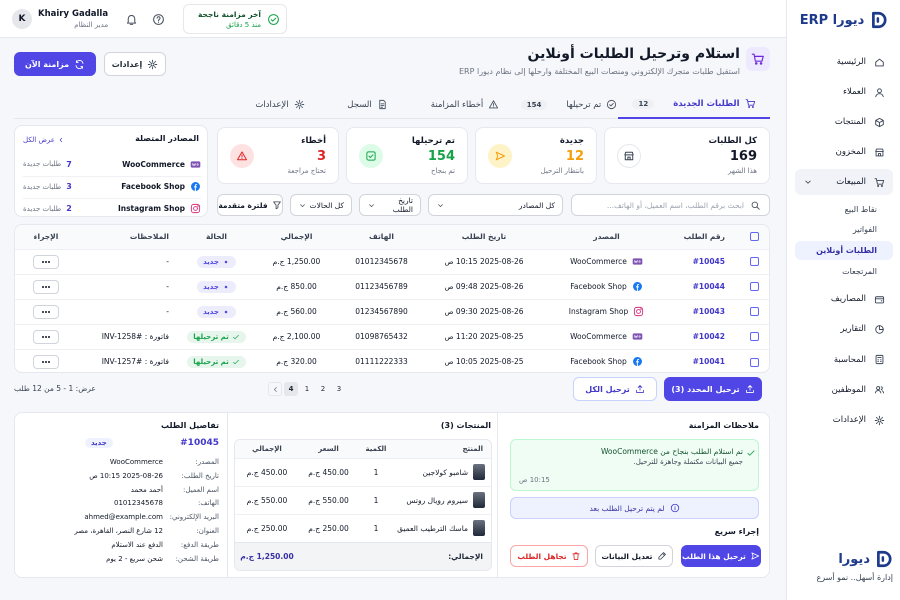  Describe the element at coordinates (121, 531) in the screenshot. I see `detail-row: العنوان: 12 شارع النصر، القاهرة، مصر` at that location.